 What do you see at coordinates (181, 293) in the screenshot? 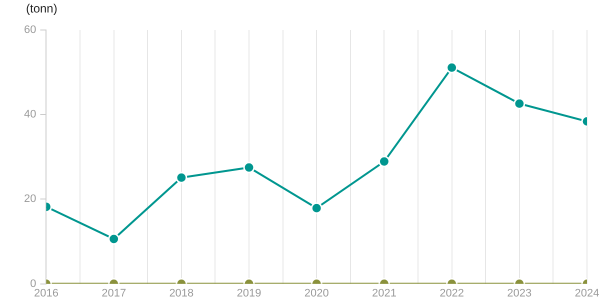
I see `x-tick-label: 2018` at bounding box center [181, 293].